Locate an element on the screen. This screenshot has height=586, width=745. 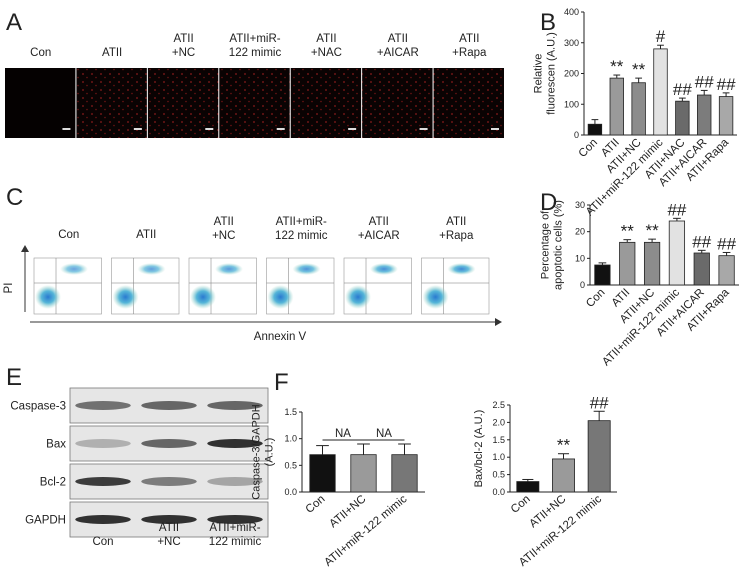
blot-row-label: GAPDH is located at coordinates (45, 521).